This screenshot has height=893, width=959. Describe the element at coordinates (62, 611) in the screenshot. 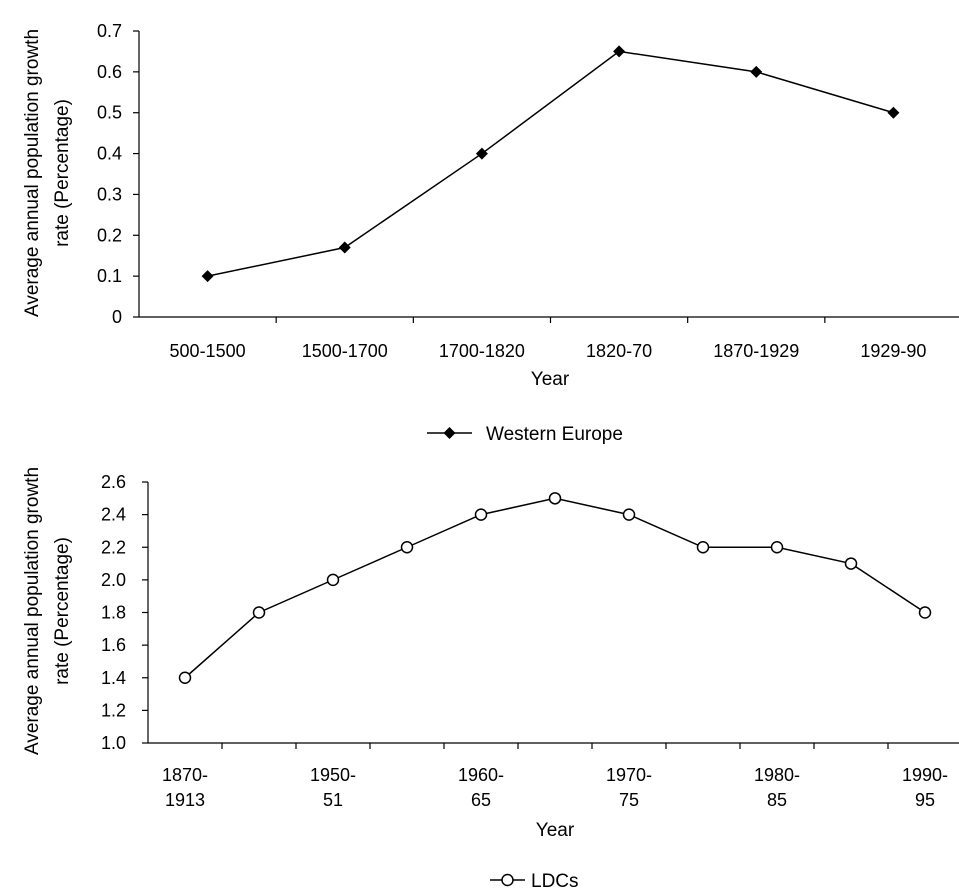

I see `chart2-y-axis-label-line2: rate (Percentage)` at that location.